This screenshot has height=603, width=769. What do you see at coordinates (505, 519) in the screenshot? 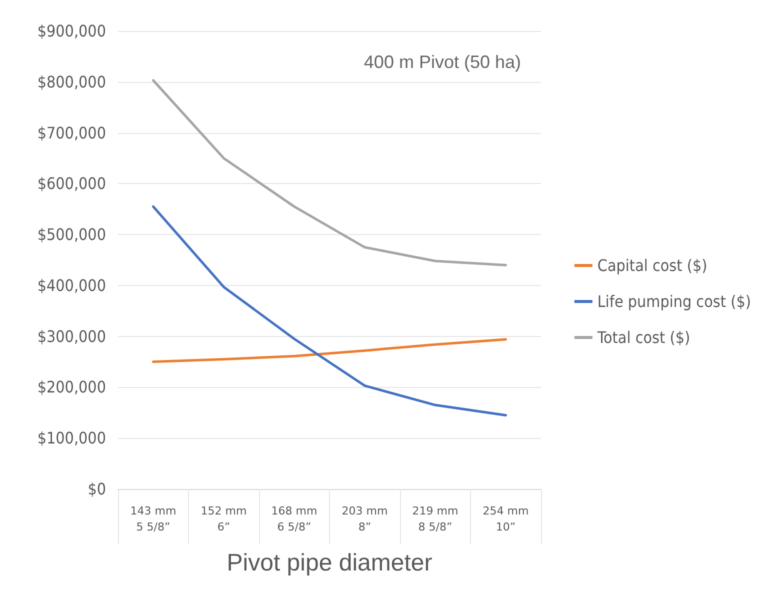
I see `x-tick-label: 254 mm 10”` at bounding box center [505, 519].